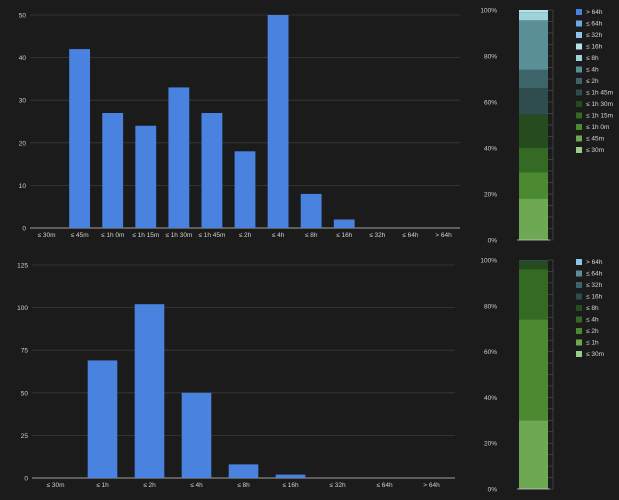 Image resolution: width=619 pixels, height=500 pixels. I want to click on y-tick-label: 25, so click(25, 436).